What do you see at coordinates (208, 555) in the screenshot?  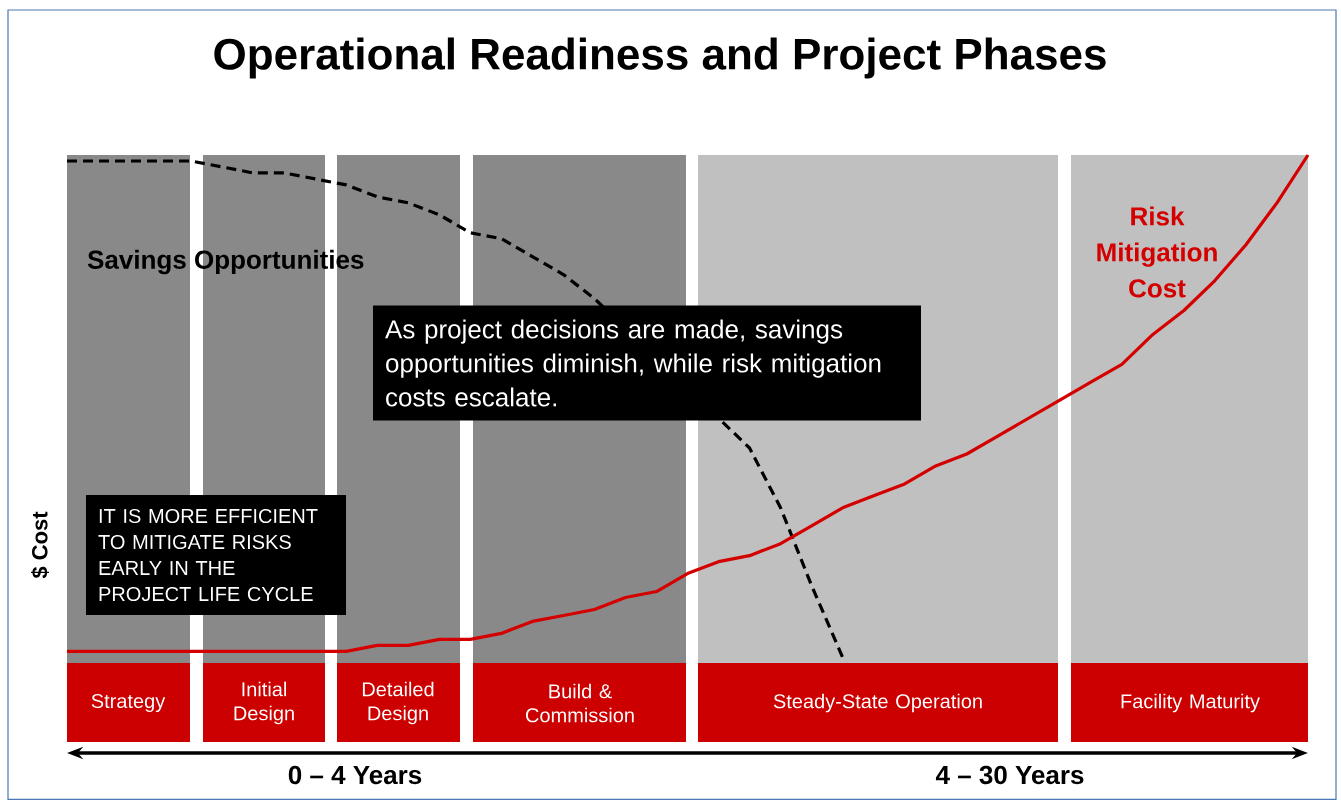 I see `annotation: IT IS MORE EFFICIENT TO MITIGATE RISKS EARLY IN THE PROJECT LIFE CYCLE` at bounding box center [208, 555].